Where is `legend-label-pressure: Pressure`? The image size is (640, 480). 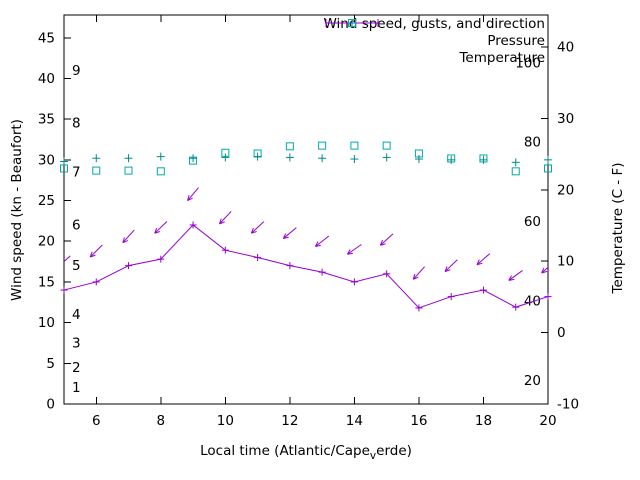 legend-label-pressure: Pressure is located at coordinates (516, 41).